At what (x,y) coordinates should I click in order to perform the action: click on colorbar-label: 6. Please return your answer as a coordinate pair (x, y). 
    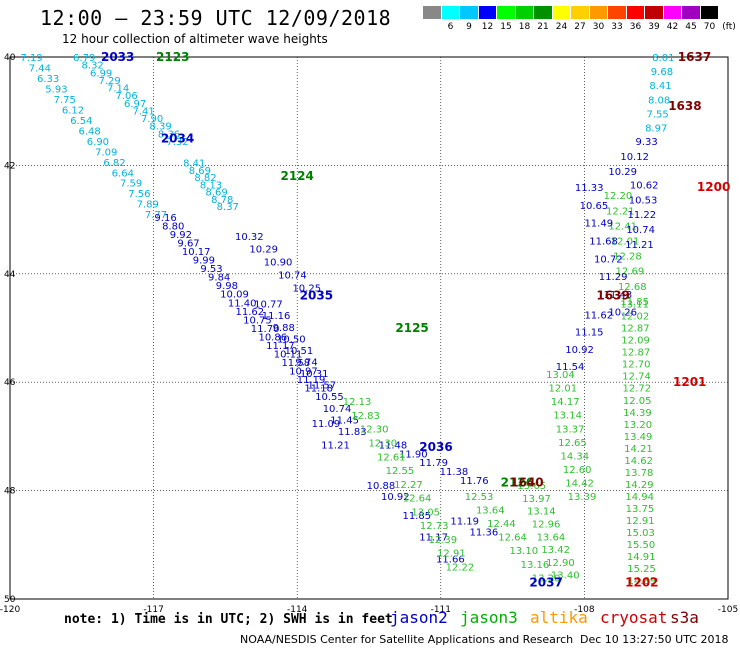
    Looking at the image, I should click on (450, 27).